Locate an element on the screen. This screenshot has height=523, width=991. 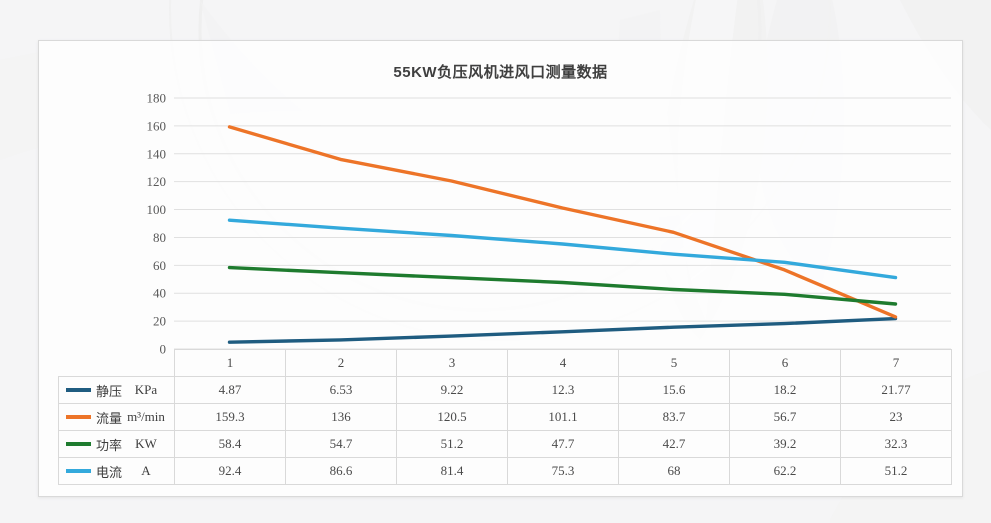
static-pressure-line is located at coordinates (562, 330).